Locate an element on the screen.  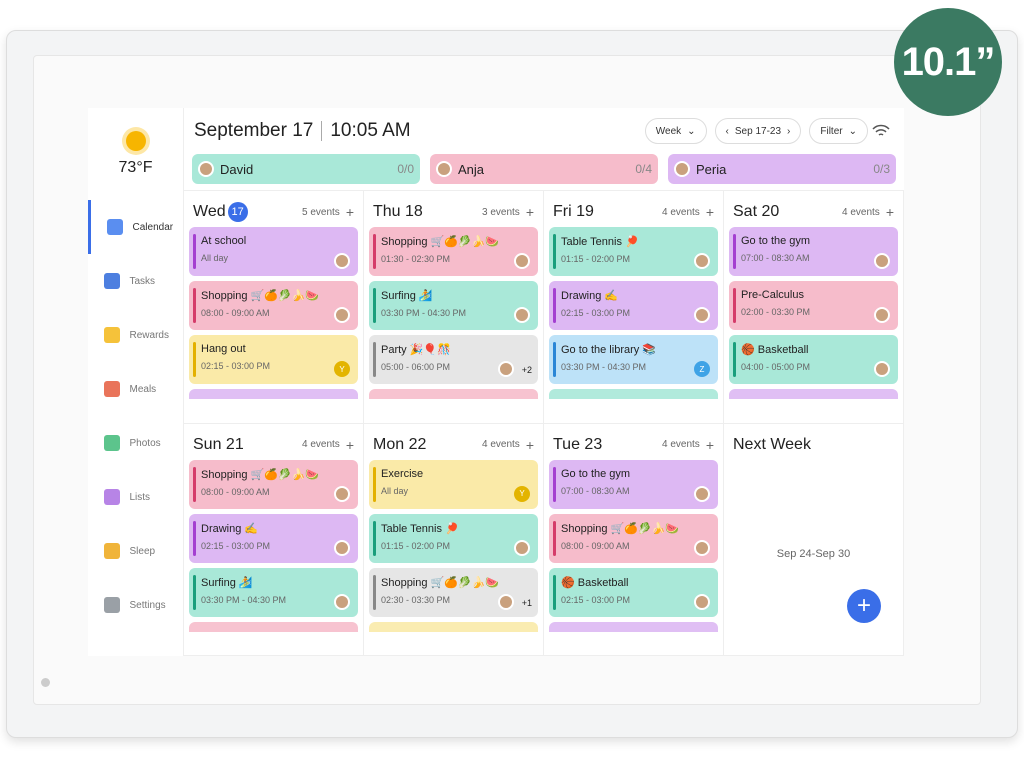
event-title: Surfing 🏄 is located at coordinates (227, 582).